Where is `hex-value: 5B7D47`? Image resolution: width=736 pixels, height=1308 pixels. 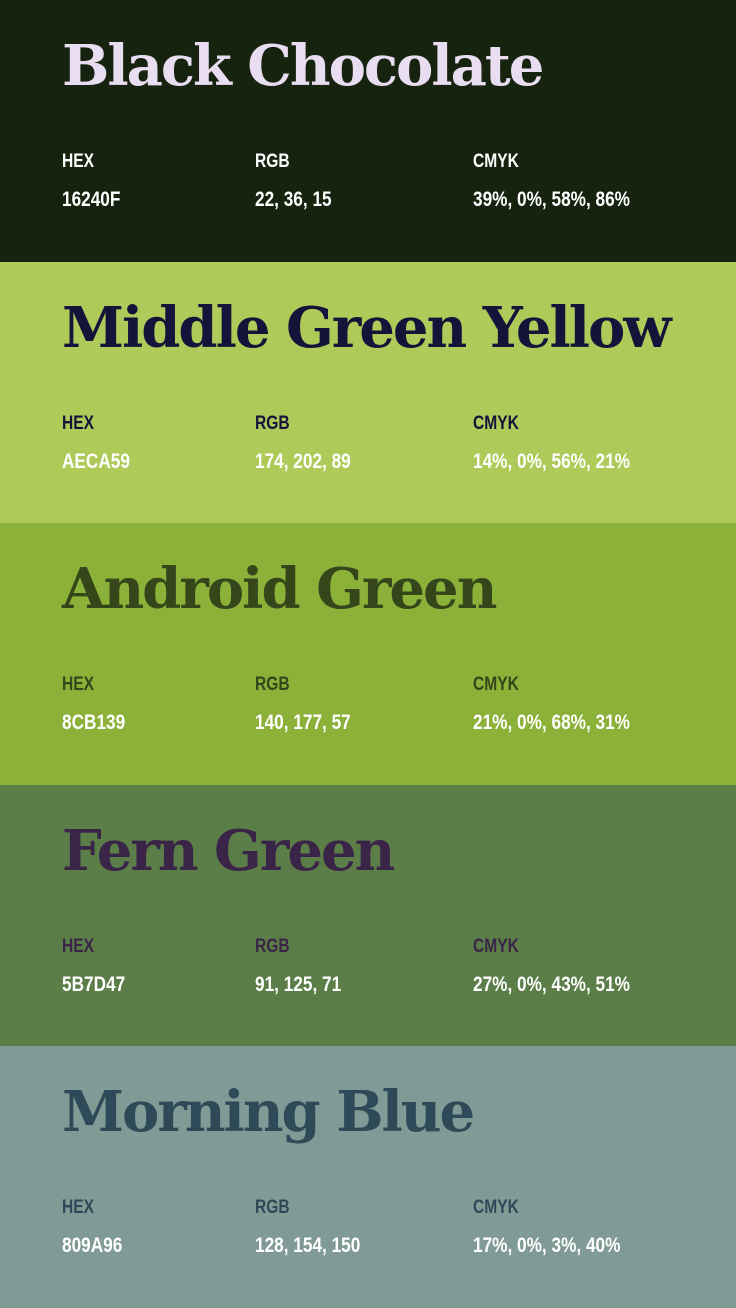
hex-value: 5B7D47 is located at coordinates (94, 984).